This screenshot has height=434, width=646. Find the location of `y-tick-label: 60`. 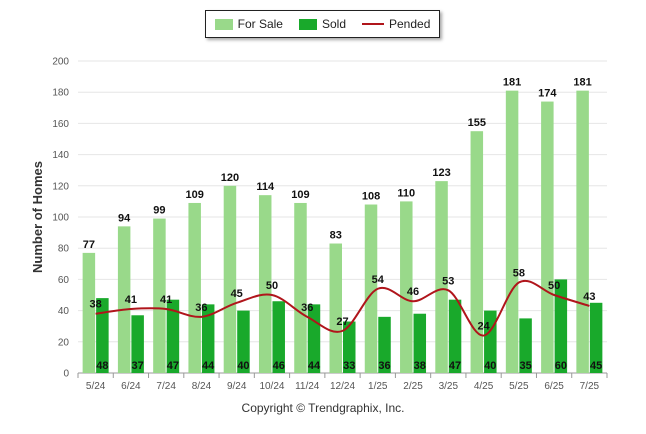

y-tick-label: 60 is located at coordinates (64, 280).